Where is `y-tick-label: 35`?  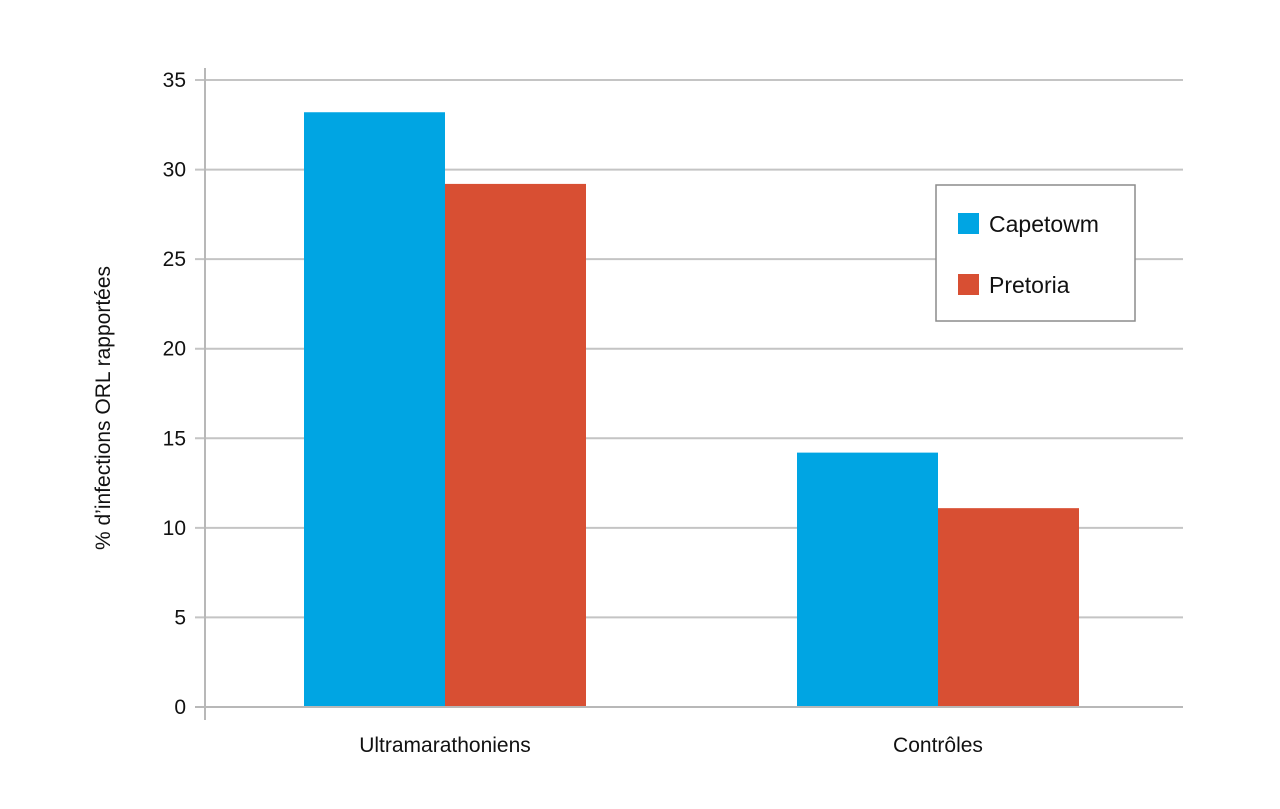 y-tick-label: 35 is located at coordinates (174, 80).